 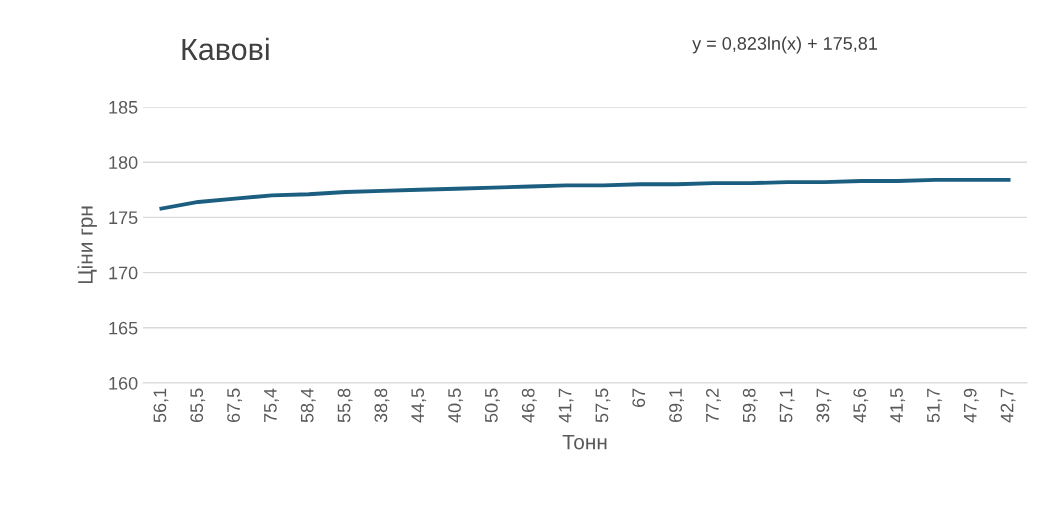 I want to click on x-tick-label: 67, so click(x=639, y=398).